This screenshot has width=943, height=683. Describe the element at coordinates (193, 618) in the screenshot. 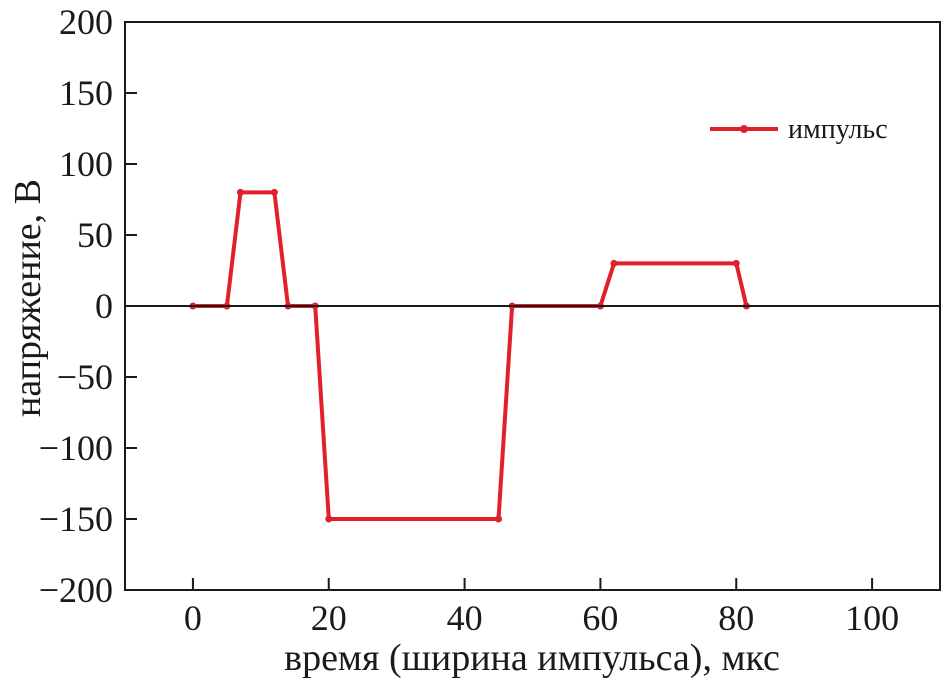

I see `x-tick-label: 0` at that location.